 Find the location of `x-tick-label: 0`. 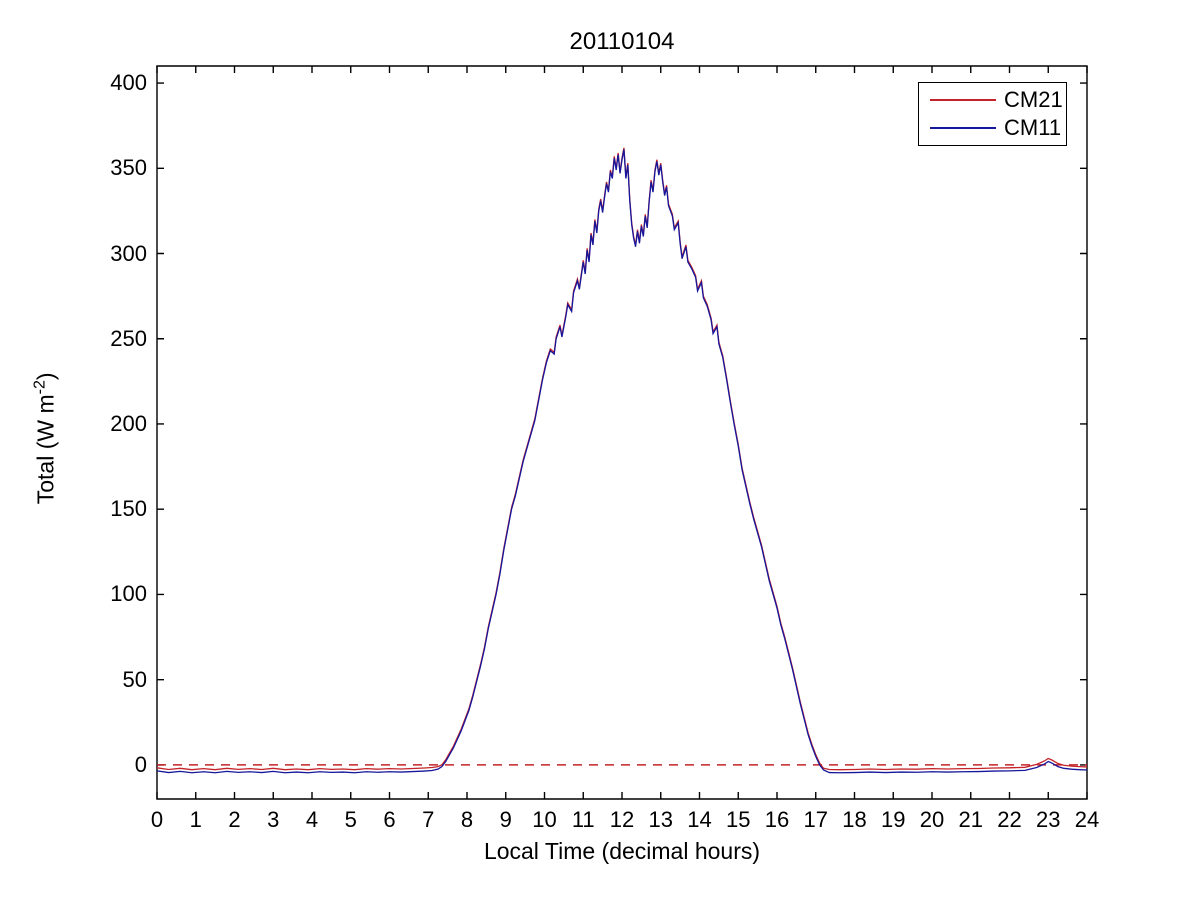

x-tick-label: 0 is located at coordinates (157, 819).